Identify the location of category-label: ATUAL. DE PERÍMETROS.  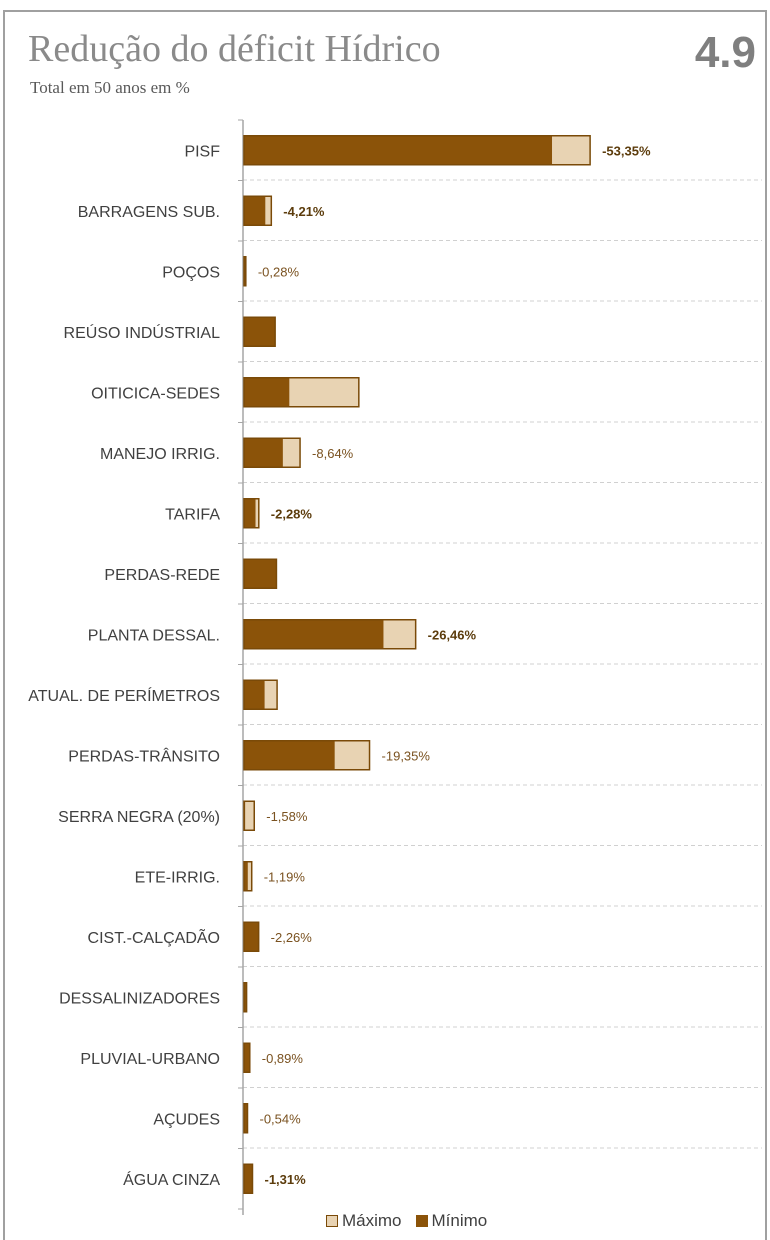
(124, 695).